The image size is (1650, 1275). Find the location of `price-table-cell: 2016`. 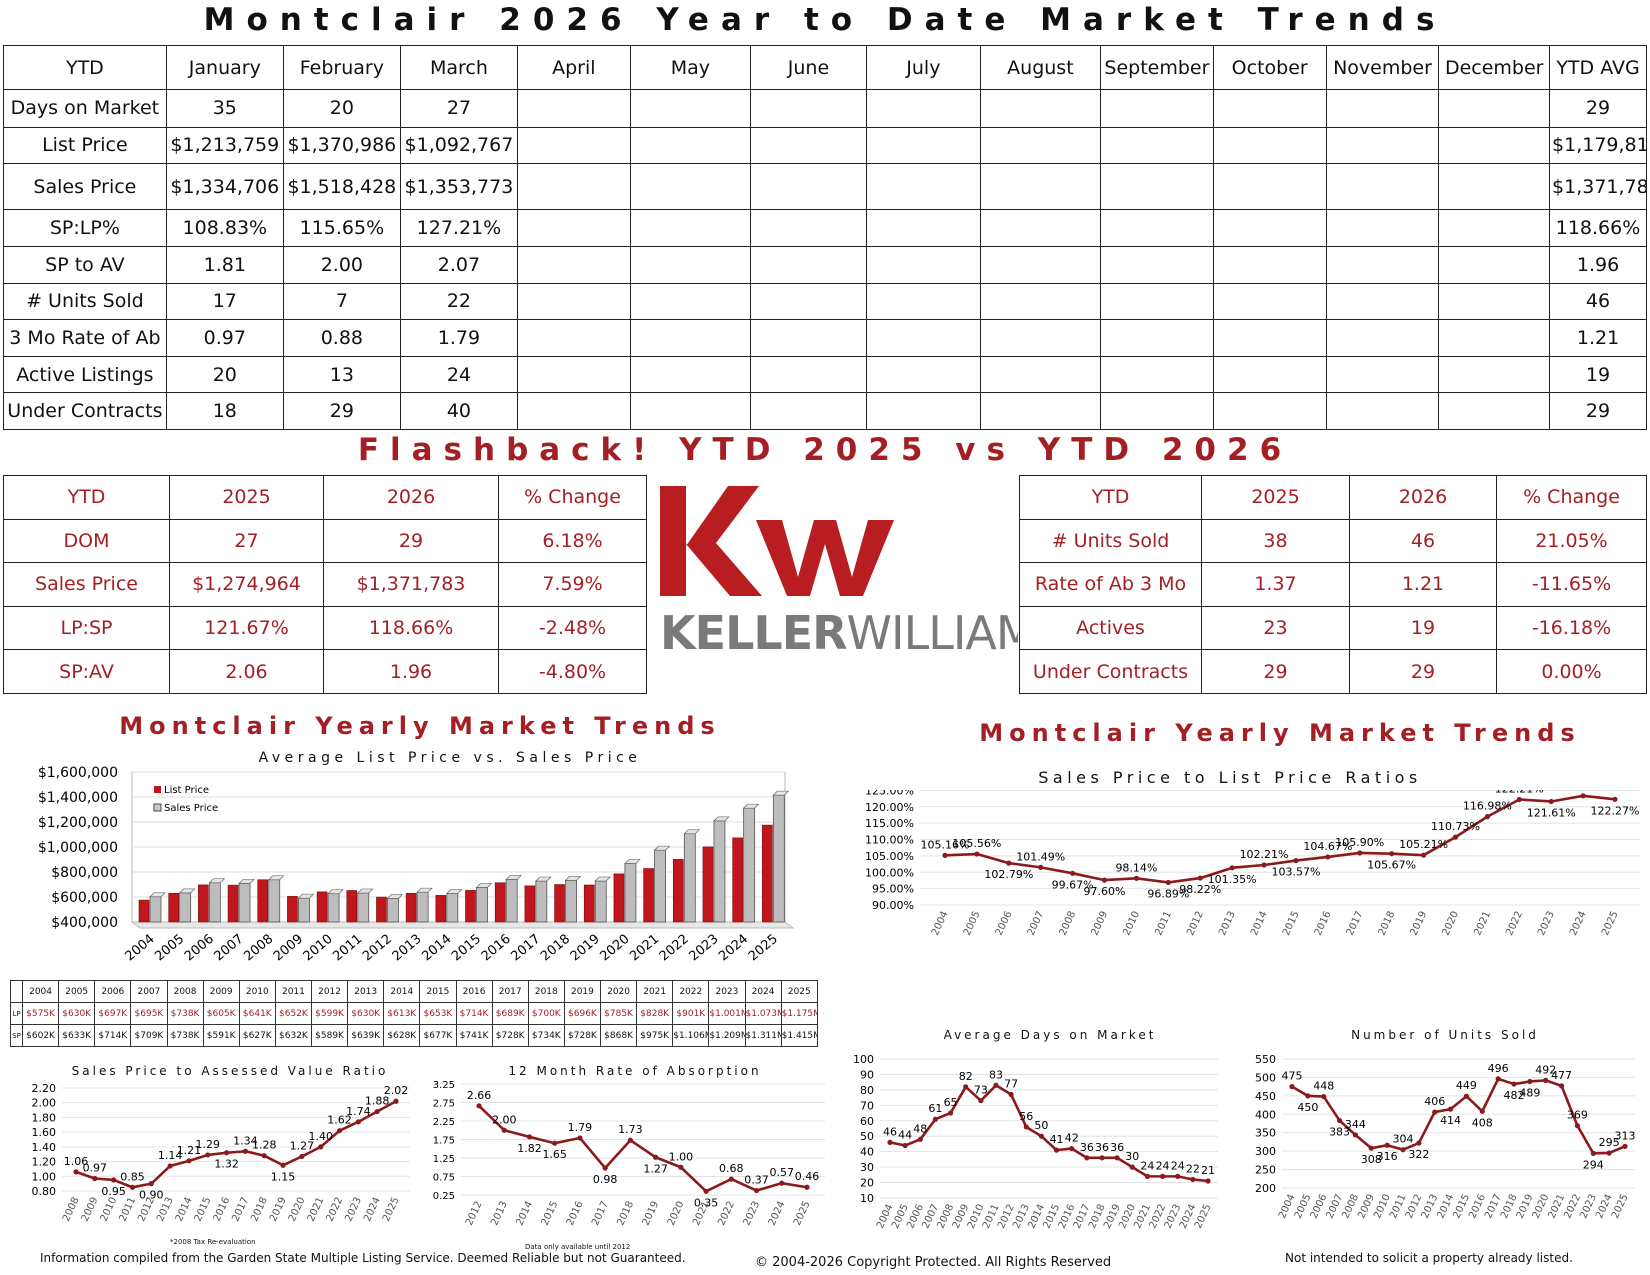

price-table-cell: 2016 is located at coordinates (474, 991).